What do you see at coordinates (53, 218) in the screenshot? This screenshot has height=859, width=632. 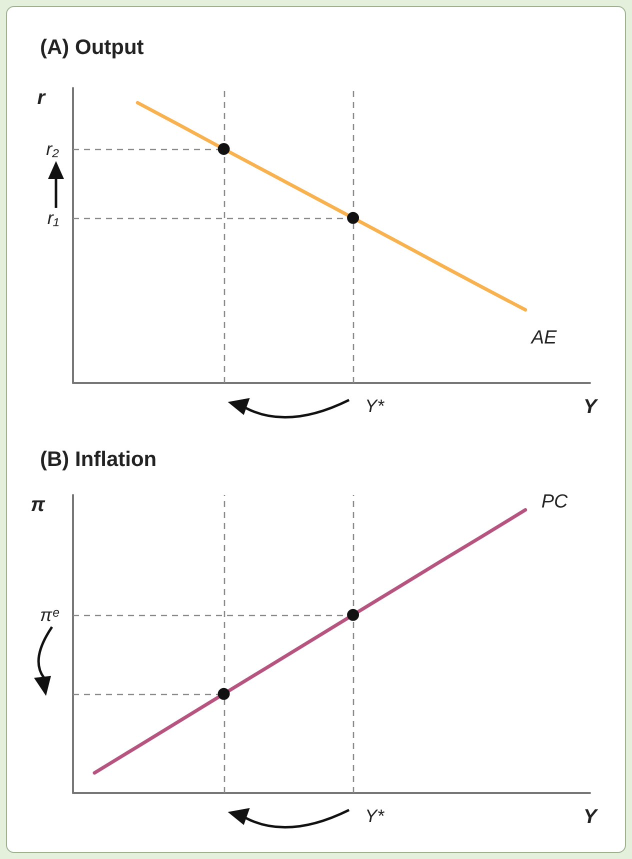 I see `ref-line-label: r₁` at bounding box center [53, 218].